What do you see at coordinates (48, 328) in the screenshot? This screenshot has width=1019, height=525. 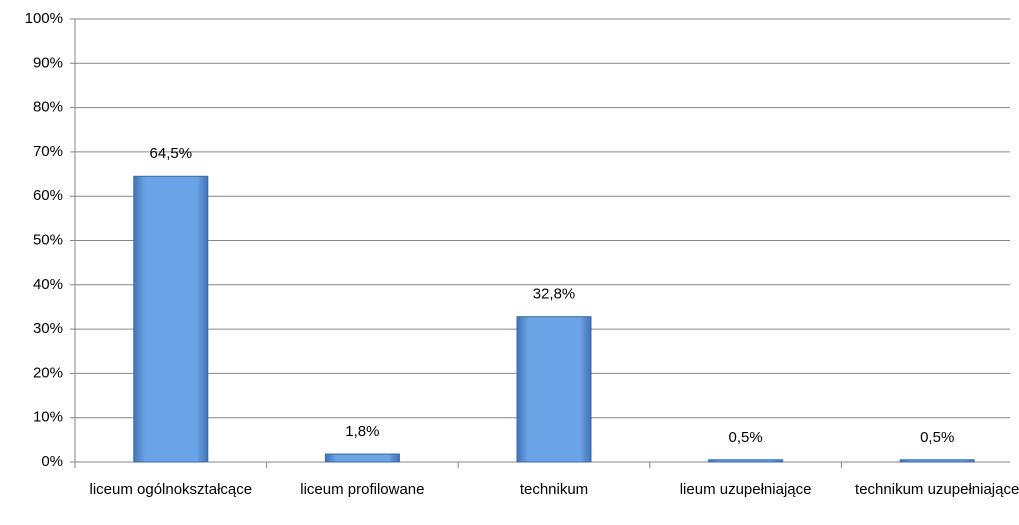 I see `y-tick-label: 30%` at bounding box center [48, 328].